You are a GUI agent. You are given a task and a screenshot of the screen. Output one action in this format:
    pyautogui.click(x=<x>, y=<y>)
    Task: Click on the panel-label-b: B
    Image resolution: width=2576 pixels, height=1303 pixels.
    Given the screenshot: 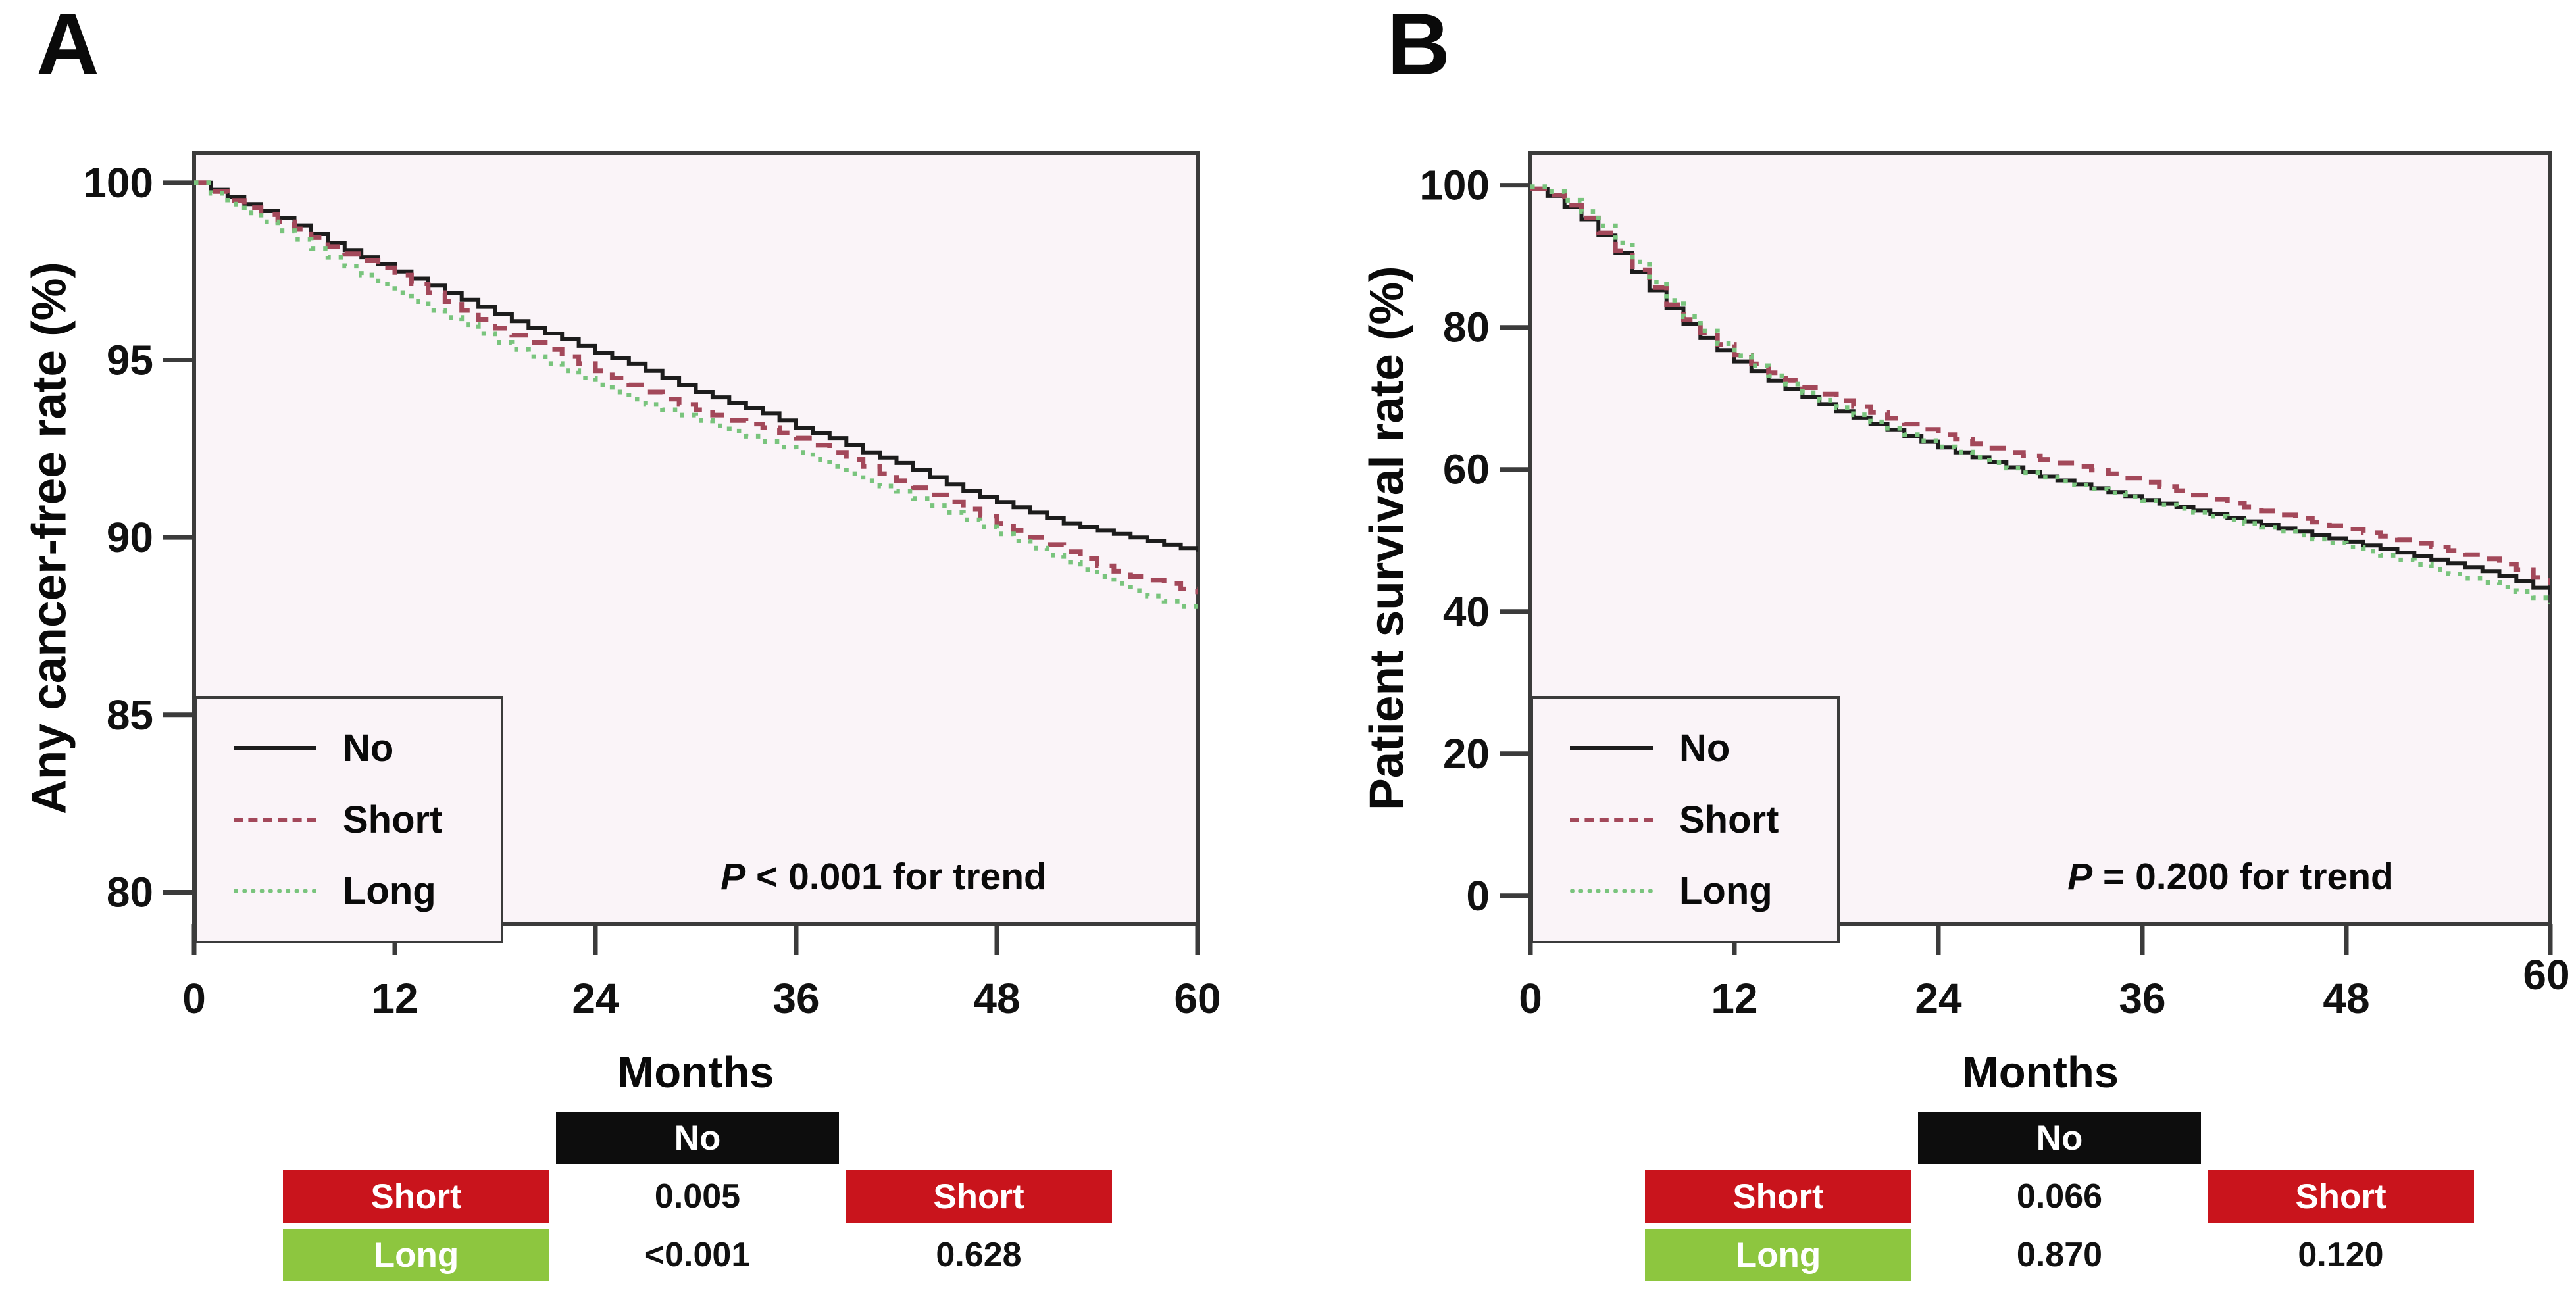 What is the action you would take?
    pyautogui.click(x=1419, y=46)
    